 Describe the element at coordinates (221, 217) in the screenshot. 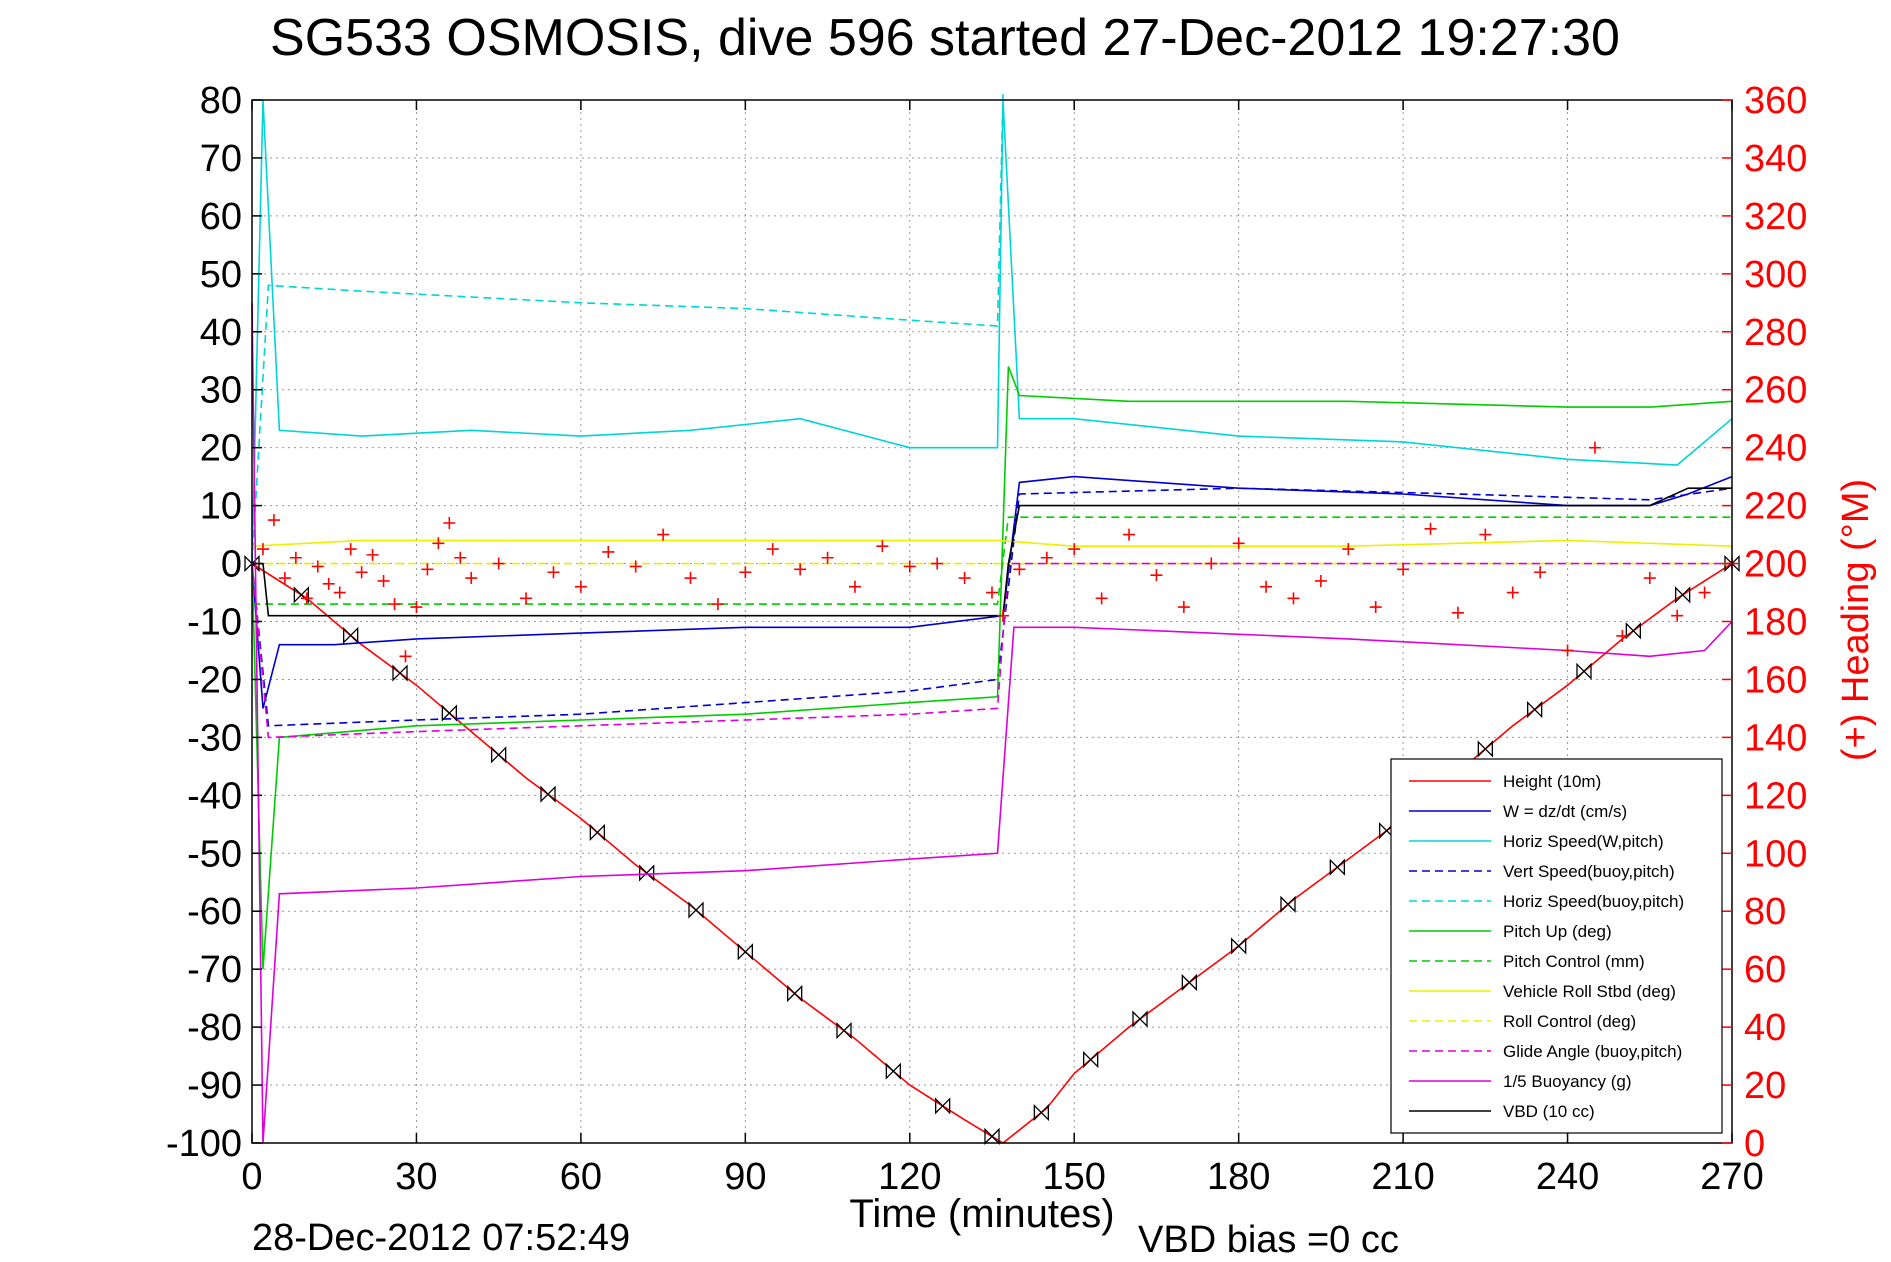

I see `y-left-tick-label: 60` at that location.